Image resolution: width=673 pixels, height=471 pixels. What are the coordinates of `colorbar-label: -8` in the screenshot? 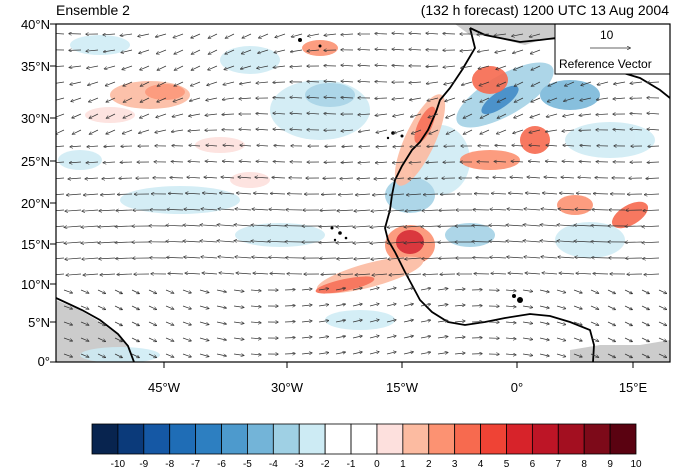 It's located at (170, 464).